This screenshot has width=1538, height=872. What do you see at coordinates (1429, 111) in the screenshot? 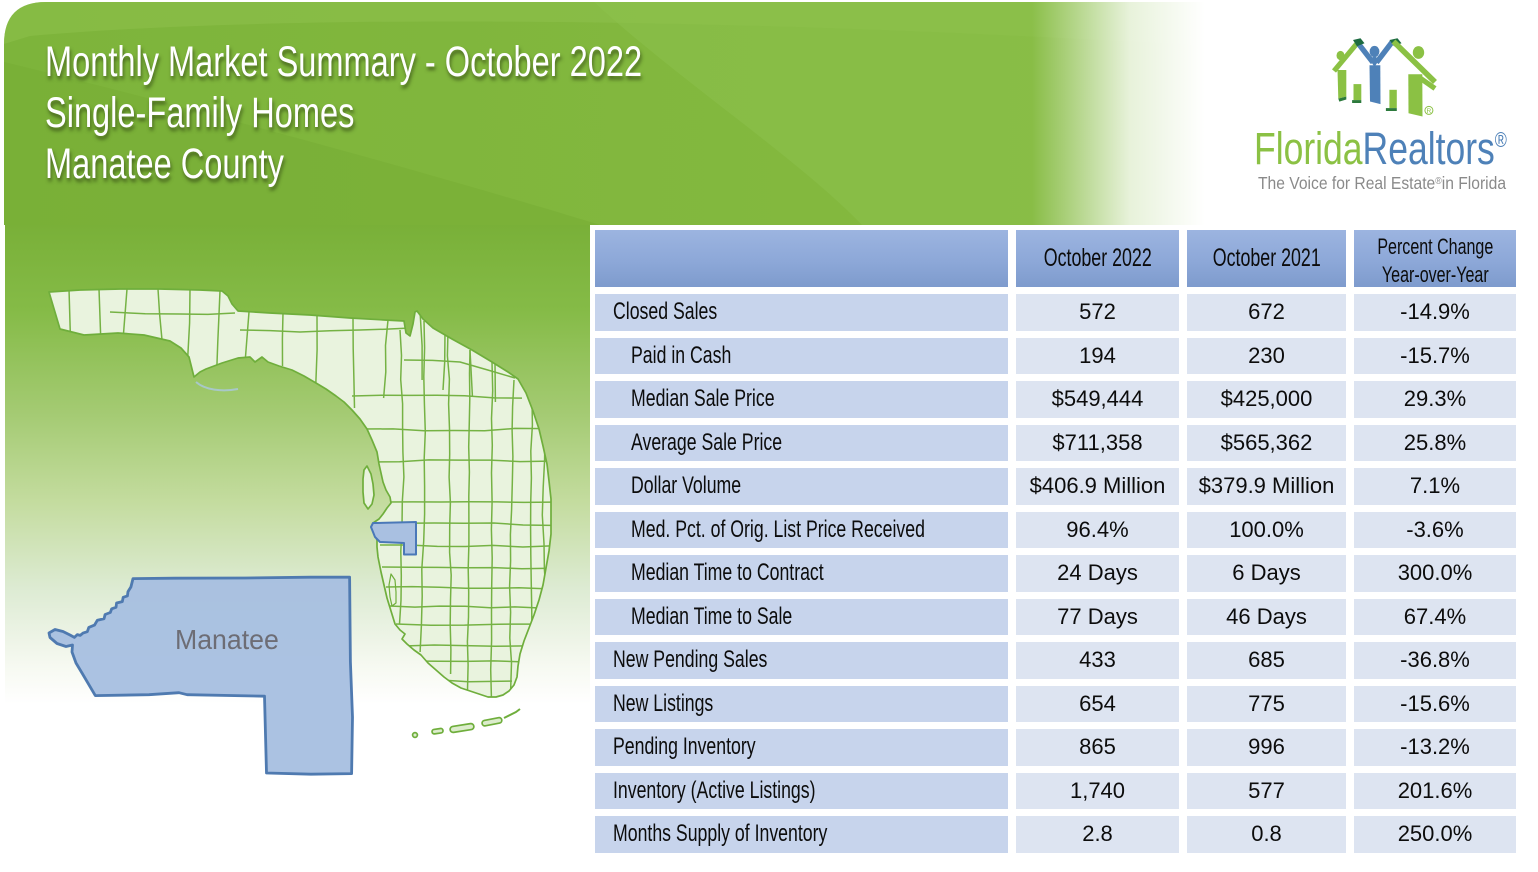
I see `svg-text: R` at bounding box center [1429, 111].